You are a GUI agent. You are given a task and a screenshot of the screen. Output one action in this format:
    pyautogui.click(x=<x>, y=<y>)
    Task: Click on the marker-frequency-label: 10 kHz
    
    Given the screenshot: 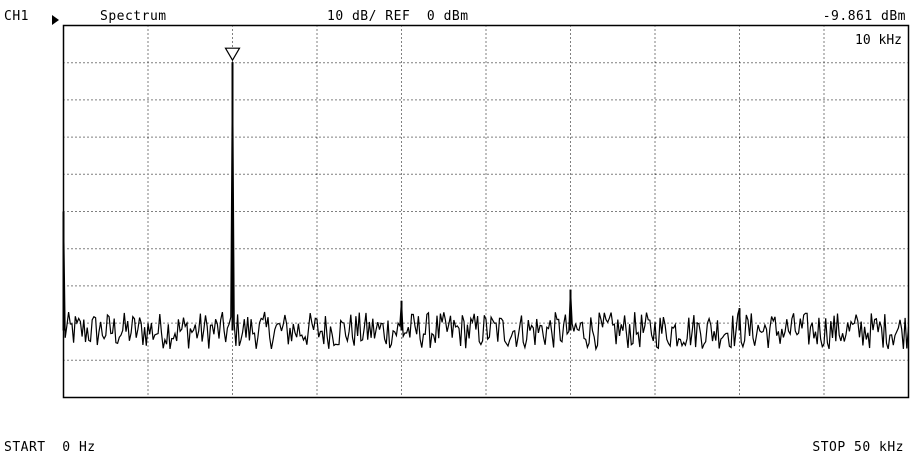 What is the action you would take?
    pyautogui.click(x=878, y=40)
    